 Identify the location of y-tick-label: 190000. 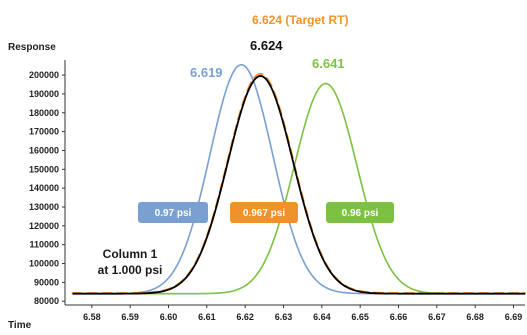
(44, 94).